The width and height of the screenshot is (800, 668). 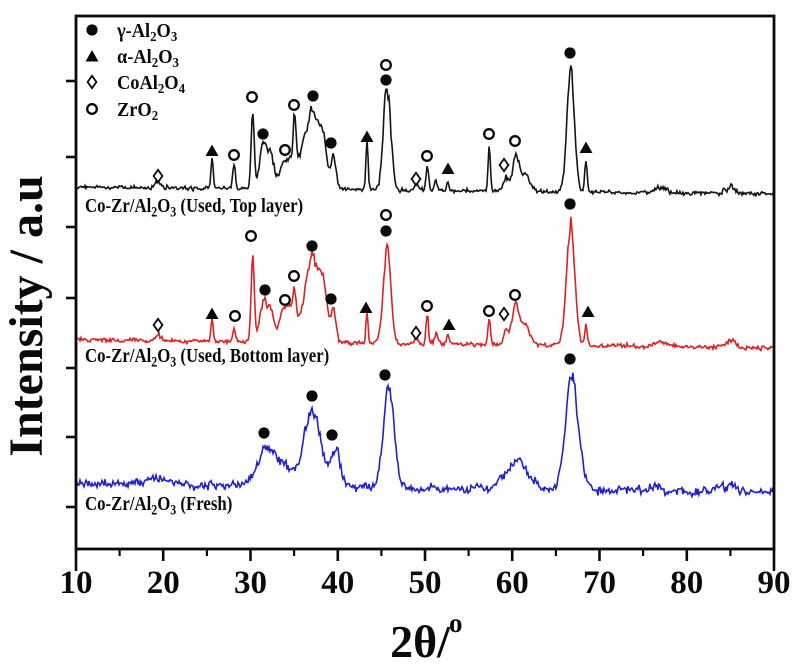 I want to click on svg-text: α-Al2O3, so click(x=148, y=58).